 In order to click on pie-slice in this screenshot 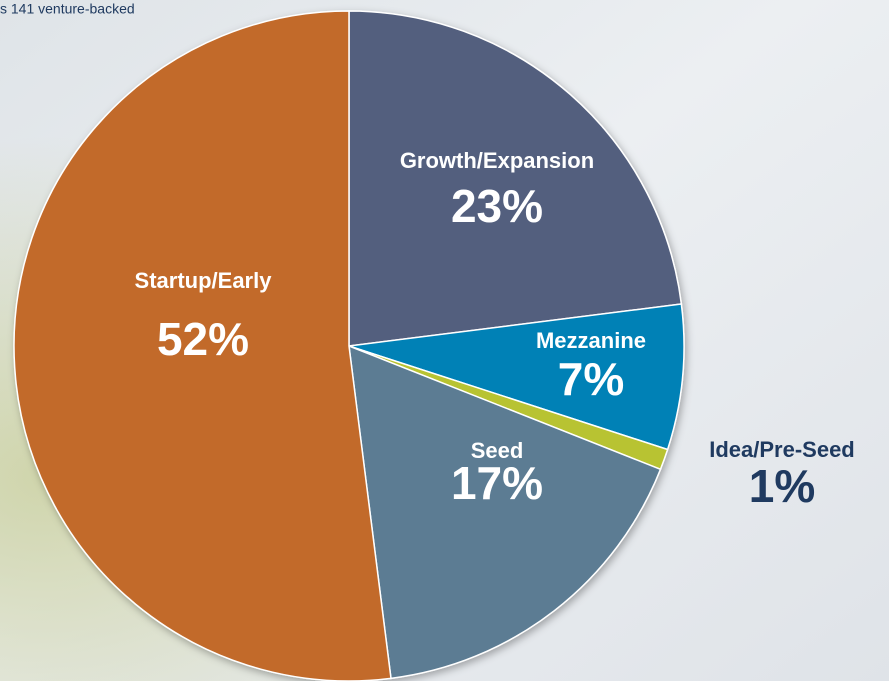, I will do `click(516, 377)`.